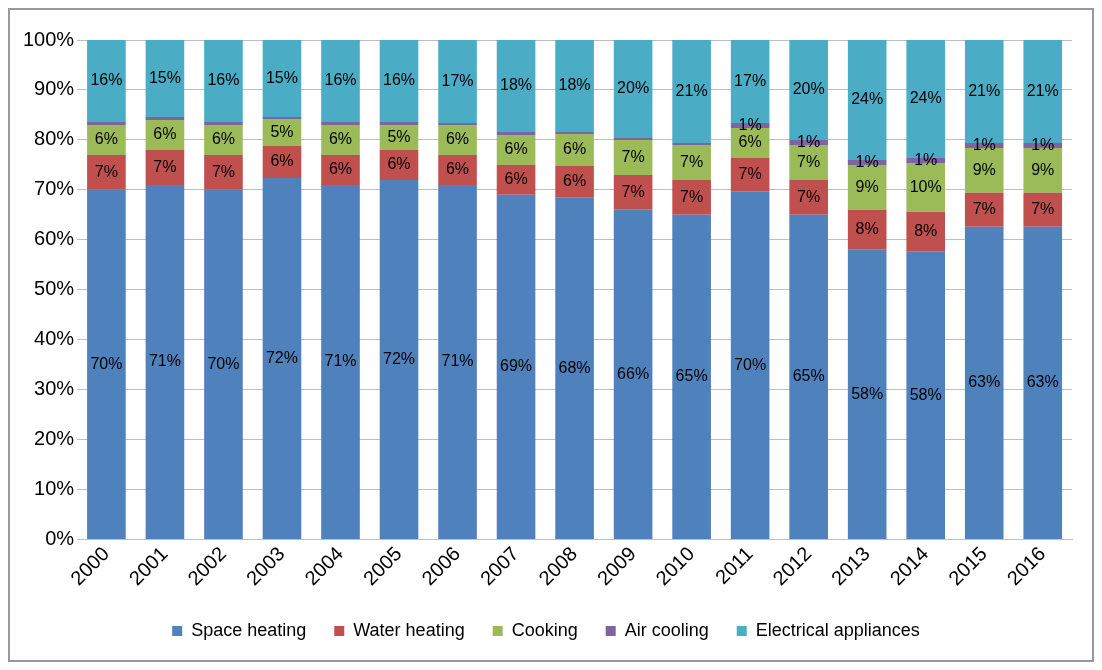 The height and width of the screenshot is (670, 1102). What do you see at coordinates (249, 629) in the screenshot?
I see `legend-label: Space heating` at bounding box center [249, 629].